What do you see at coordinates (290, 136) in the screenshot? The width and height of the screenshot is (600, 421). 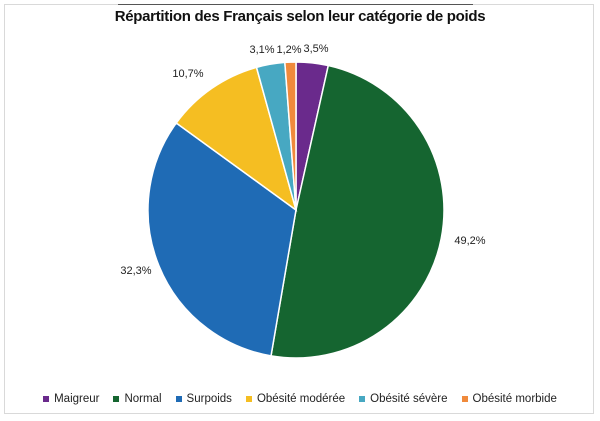 I see `pie-slice-obésité-morbide` at bounding box center [290, 136].